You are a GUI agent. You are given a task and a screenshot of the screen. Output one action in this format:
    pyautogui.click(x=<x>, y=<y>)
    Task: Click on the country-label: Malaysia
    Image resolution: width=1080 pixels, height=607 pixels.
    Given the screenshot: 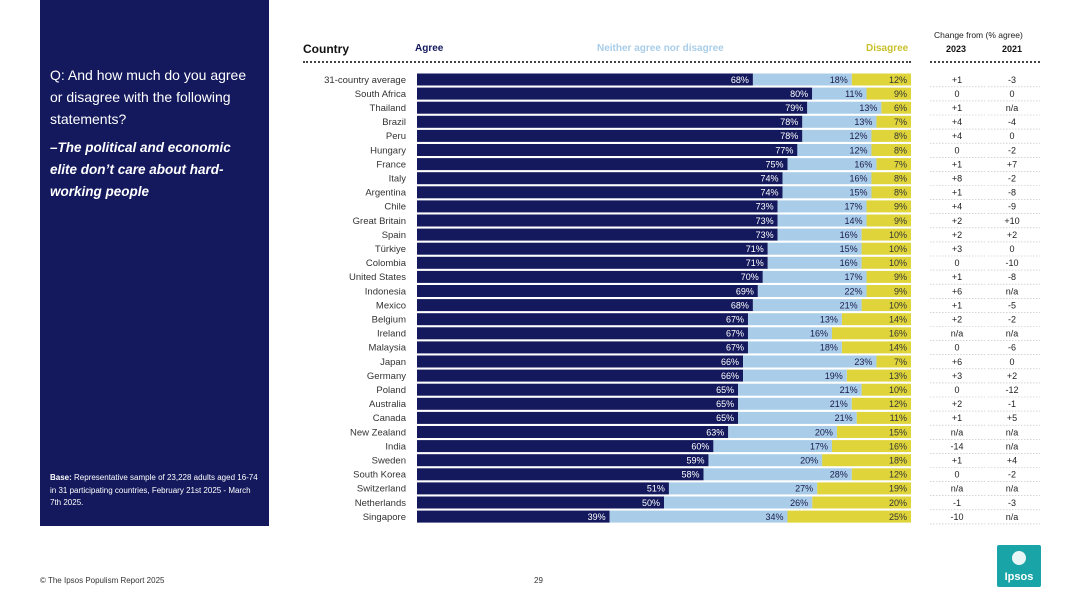 What is the action you would take?
    pyautogui.click(x=388, y=348)
    